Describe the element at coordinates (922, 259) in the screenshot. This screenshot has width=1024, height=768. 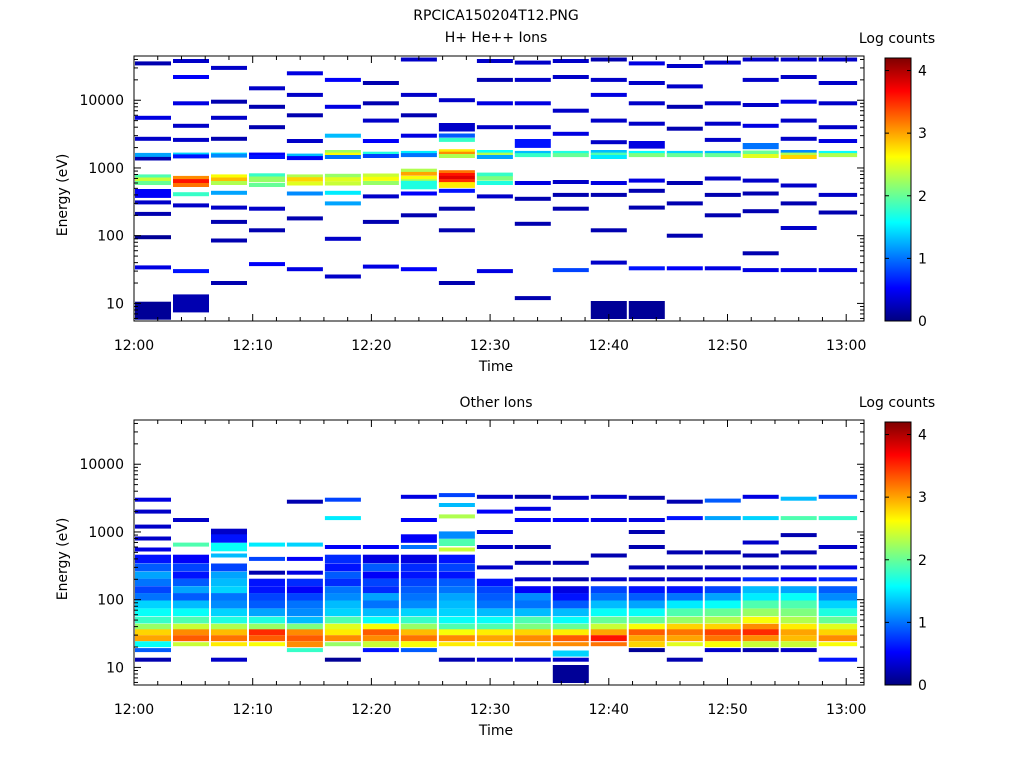
I see `colorbar-tick-label: 1` at that location.